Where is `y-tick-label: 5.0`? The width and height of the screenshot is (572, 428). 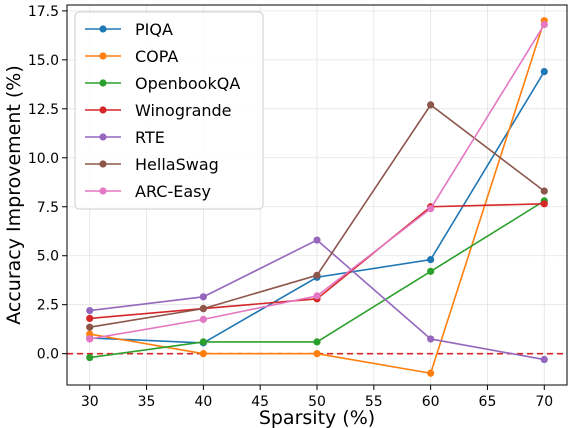
y-tick-label: 5.0 is located at coordinates (48, 257).